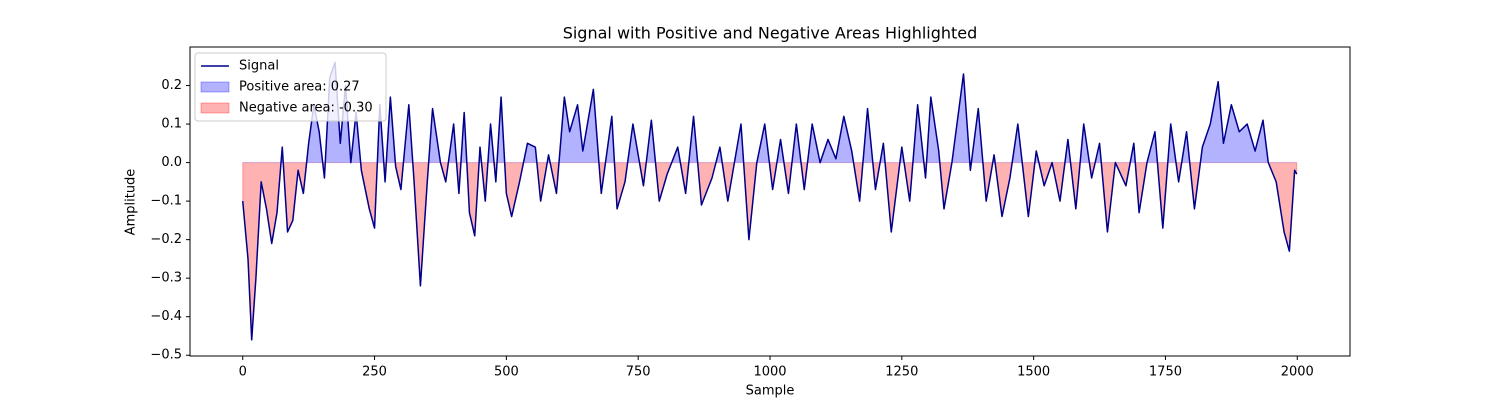  I want to click on y-tick-label: 0.1, so click(171, 124).